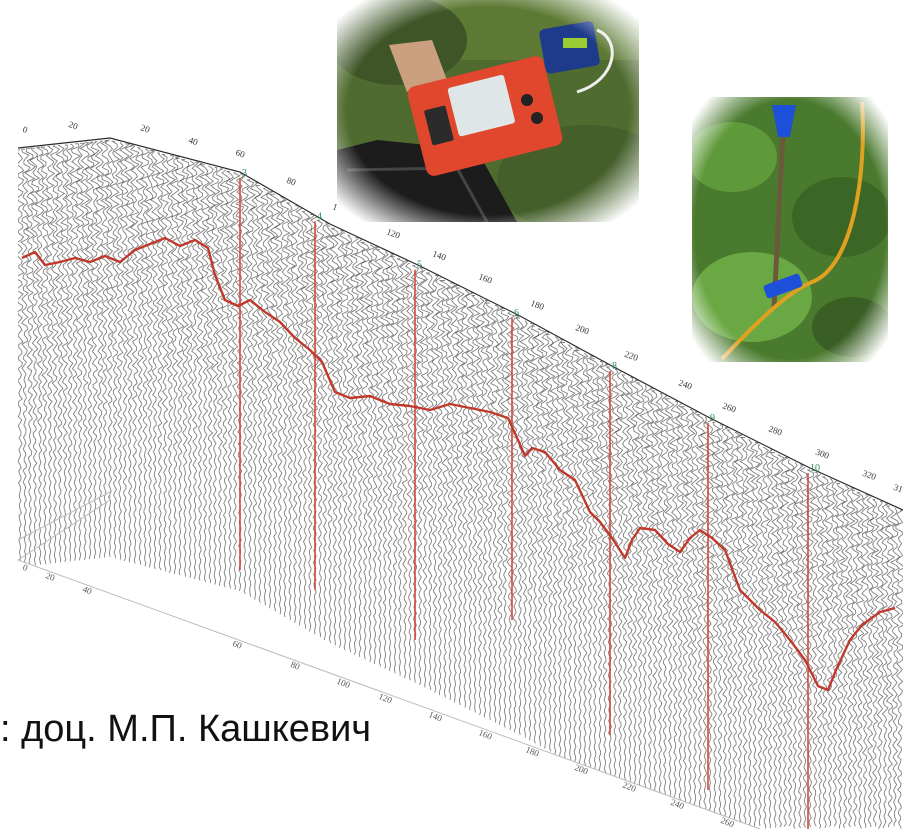  What do you see at coordinates (193, 141) in the screenshot?
I see `top-tick-label: 40` at bounding box center [193, 141].